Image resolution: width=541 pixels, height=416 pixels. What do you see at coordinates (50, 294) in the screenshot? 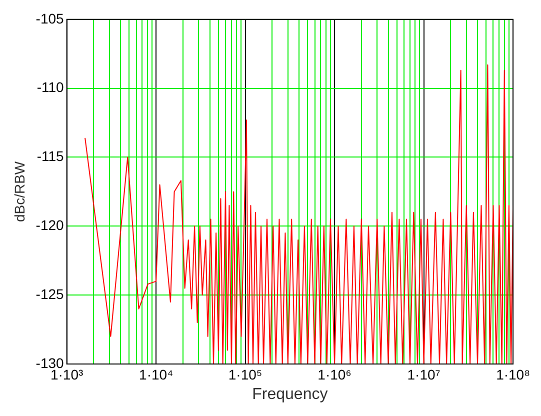
I see `y-tick-label: -125` at bounding box center [50, 294].